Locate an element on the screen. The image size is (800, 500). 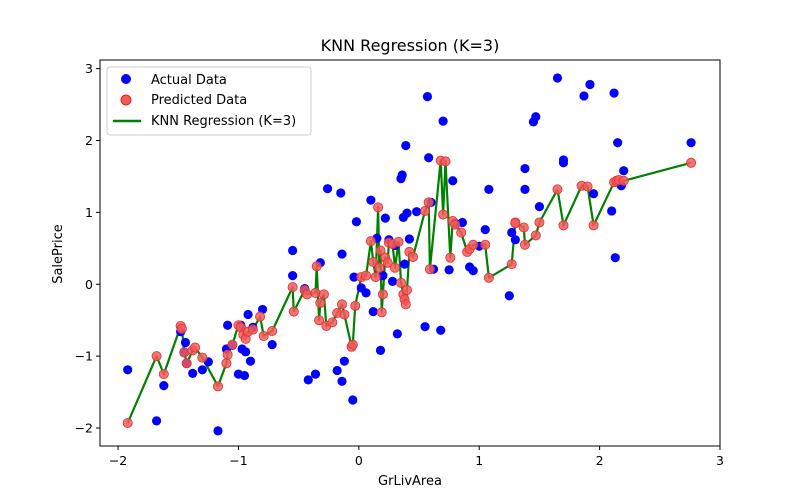
x-tick-label: 3 is located at coordinates (720, 460).